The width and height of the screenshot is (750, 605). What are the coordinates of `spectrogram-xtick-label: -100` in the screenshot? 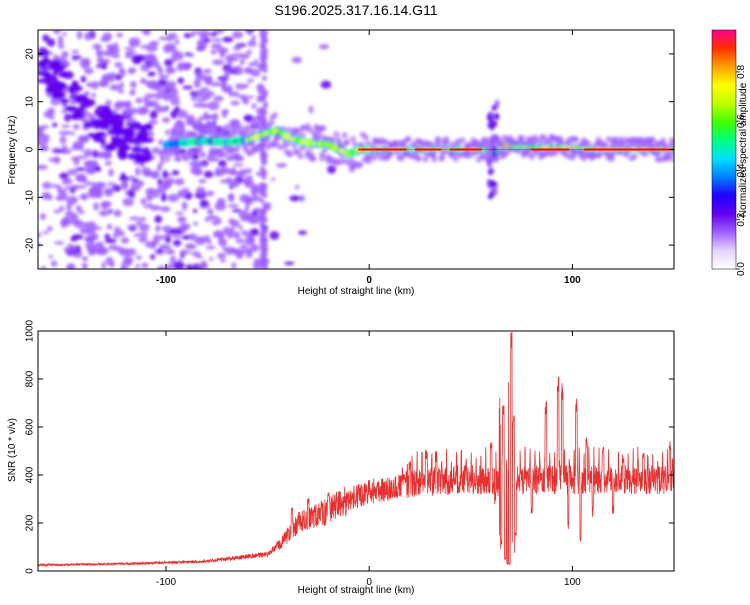 It's located at (166, 280).